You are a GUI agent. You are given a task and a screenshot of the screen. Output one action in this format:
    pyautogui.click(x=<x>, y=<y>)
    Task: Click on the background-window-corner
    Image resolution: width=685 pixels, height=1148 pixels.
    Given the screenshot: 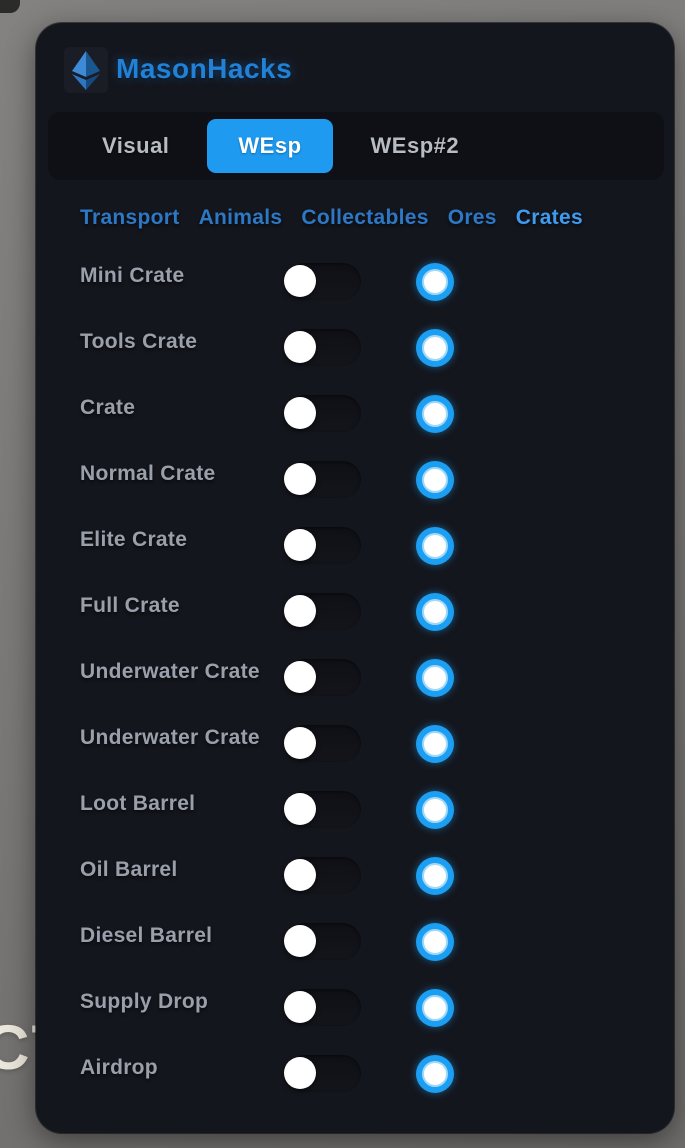 What is the action you would take?
    pyautogui.click(x=10, y=6)
    